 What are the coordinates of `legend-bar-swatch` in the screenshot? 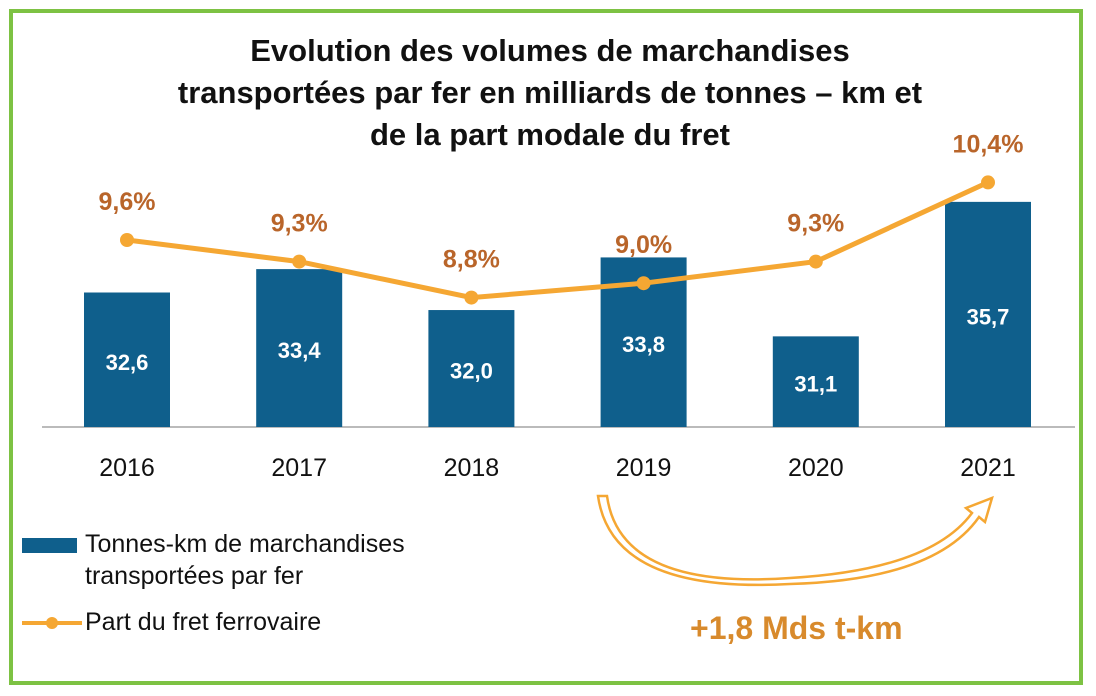 It's located at (49, 545).